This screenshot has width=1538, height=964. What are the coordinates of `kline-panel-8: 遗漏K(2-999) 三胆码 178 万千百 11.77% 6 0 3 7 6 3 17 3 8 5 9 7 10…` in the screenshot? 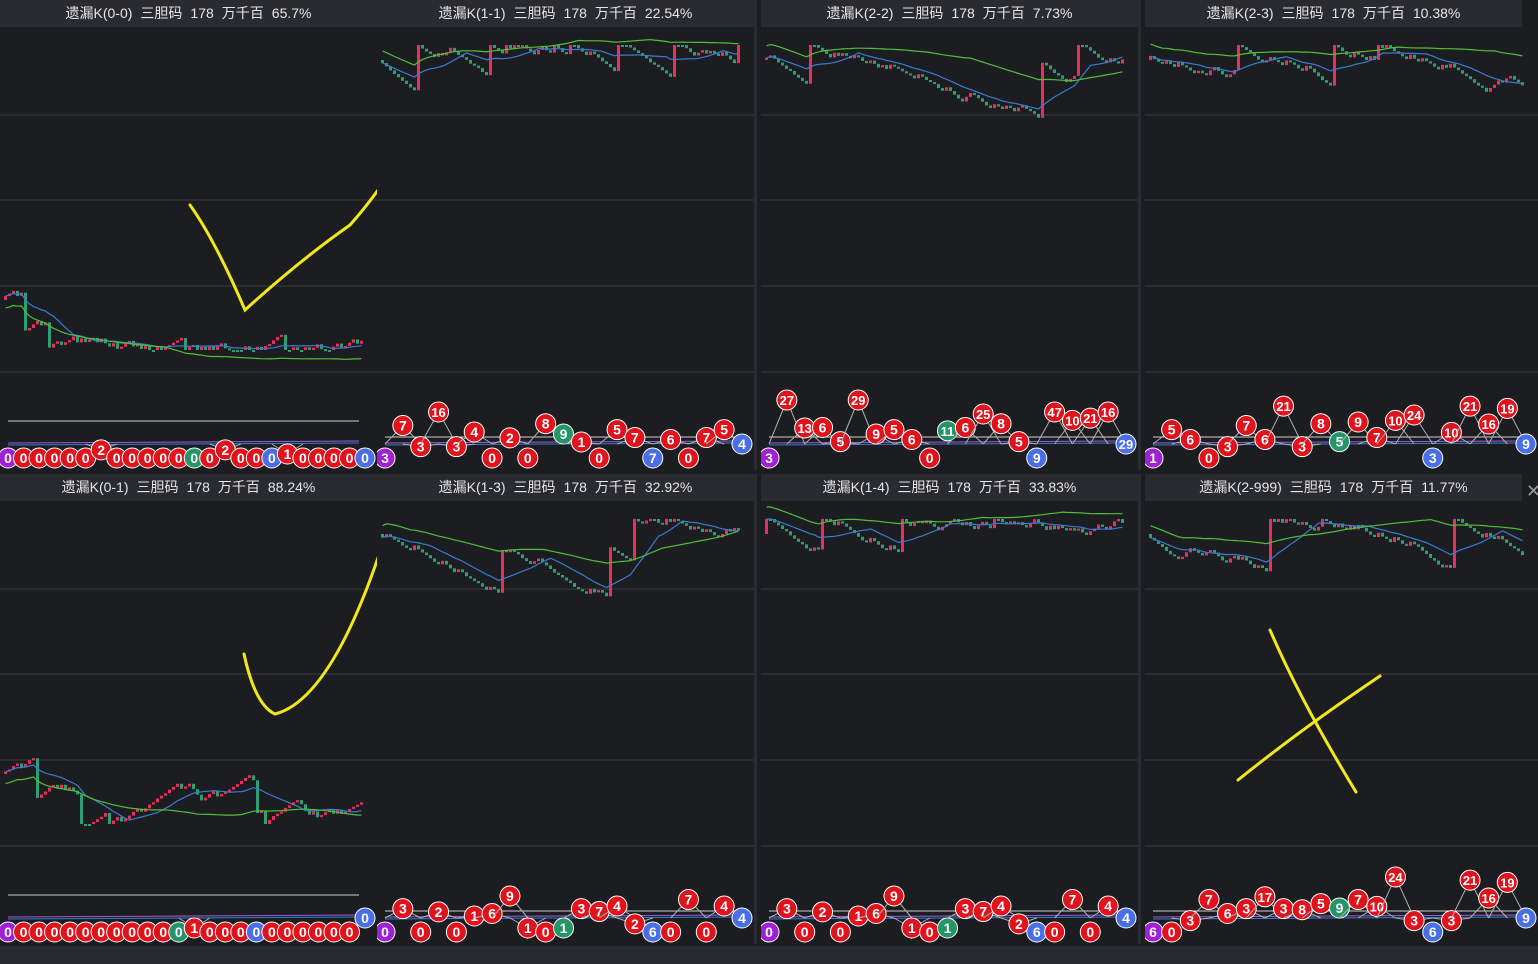 It's located at (1341, 709).